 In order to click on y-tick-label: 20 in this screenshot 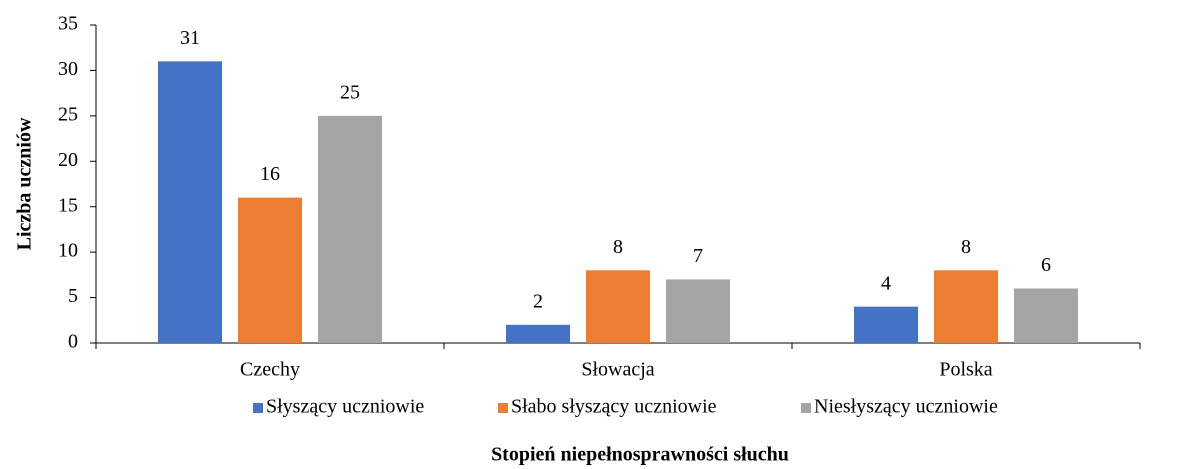, I will do `click(68, 160)`.